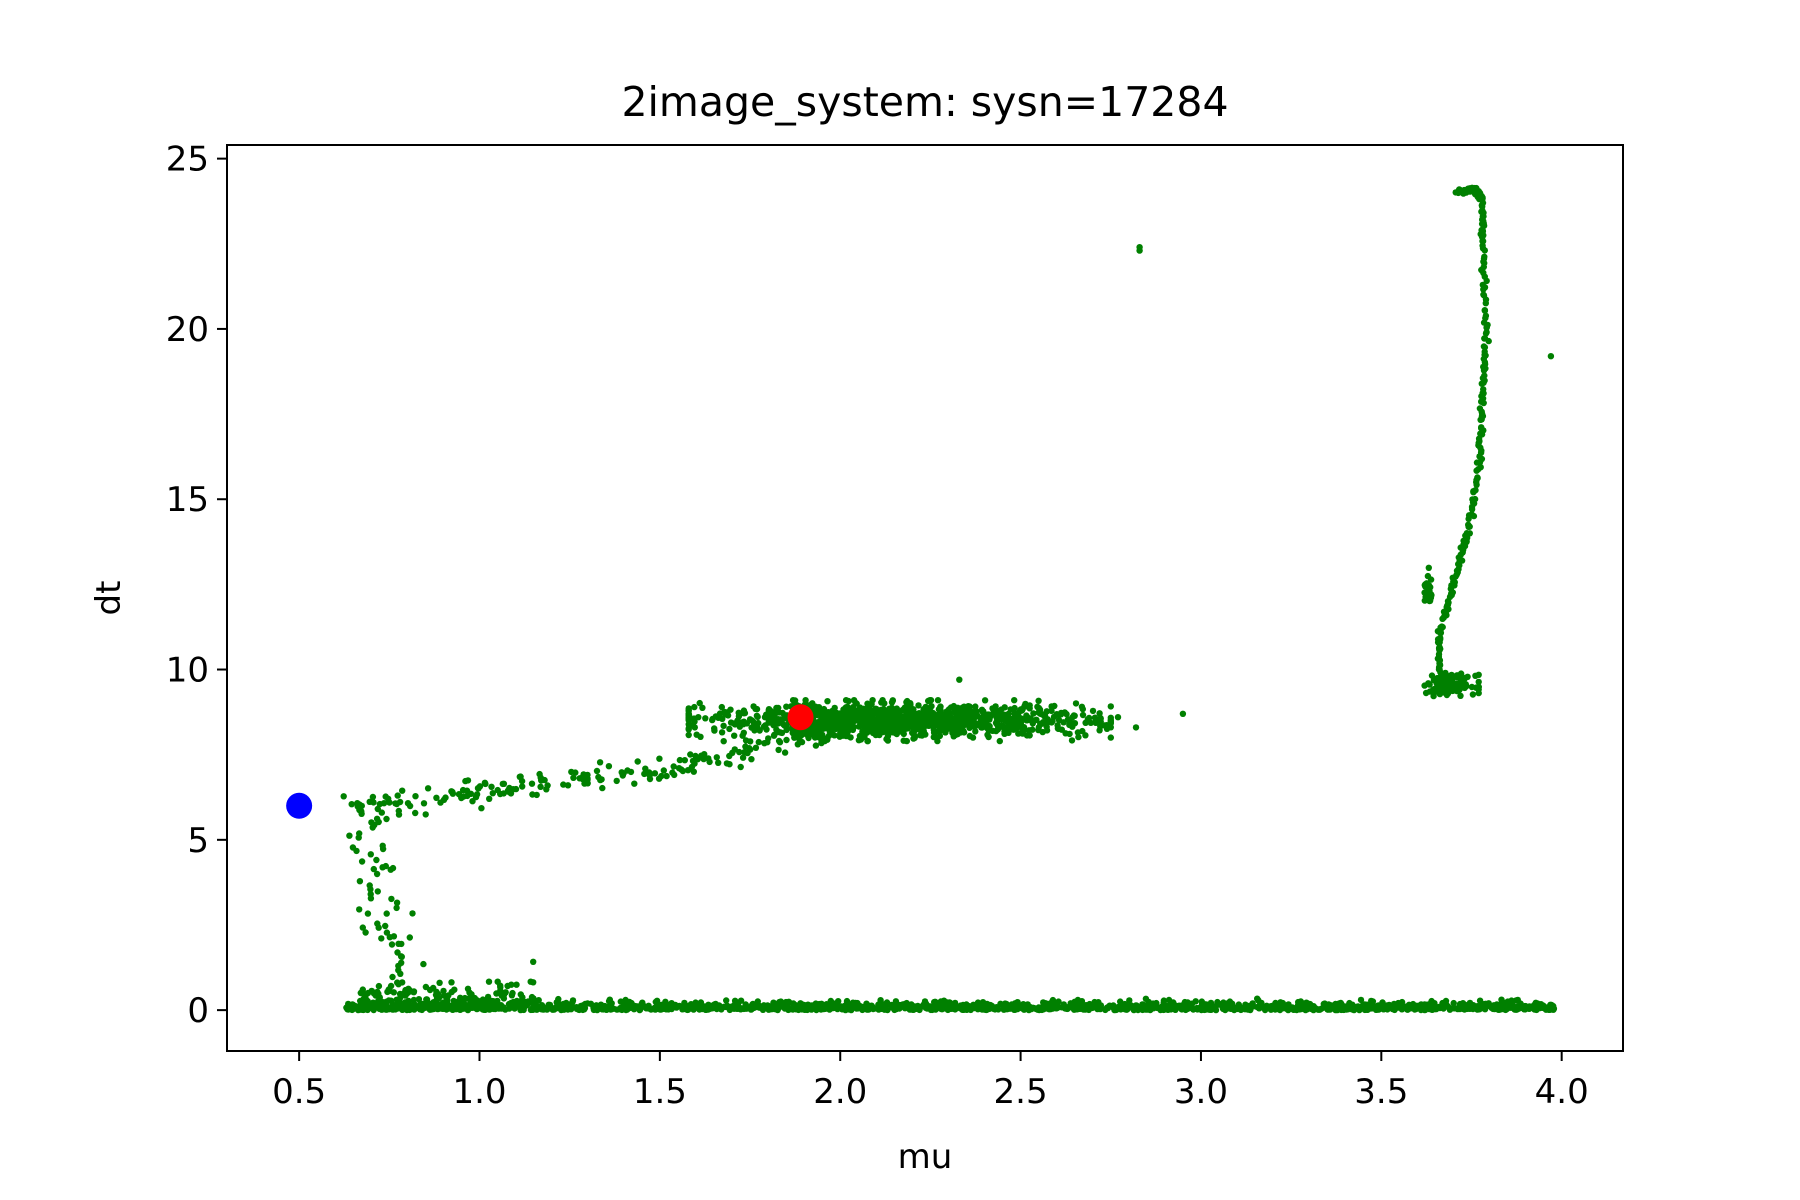  What do you see at coordinates (198, 841) in the screenshot?
I see `y-tick-label: 5` at bounding box center [198, 841].